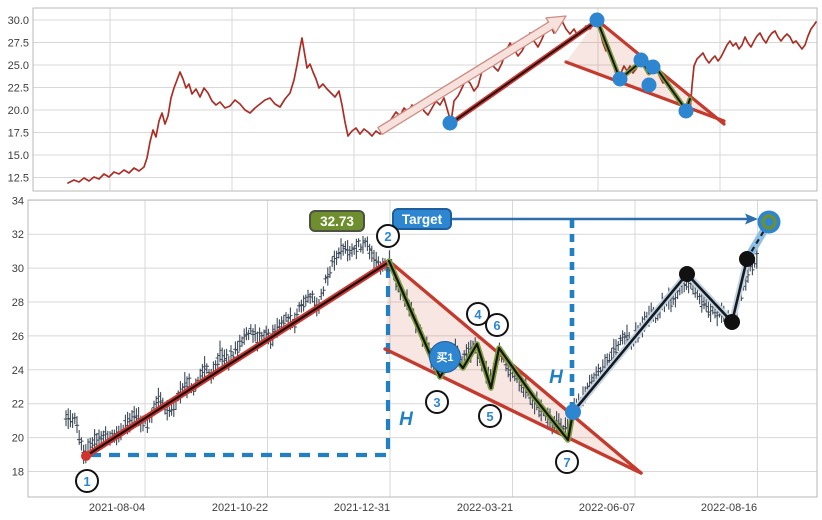 This screenshot has height=520, width=822. What do you see at coordinates (18, 66) in the screenshot?
I see `y-tick-label: 25.0` at bounding box center [18, 66].